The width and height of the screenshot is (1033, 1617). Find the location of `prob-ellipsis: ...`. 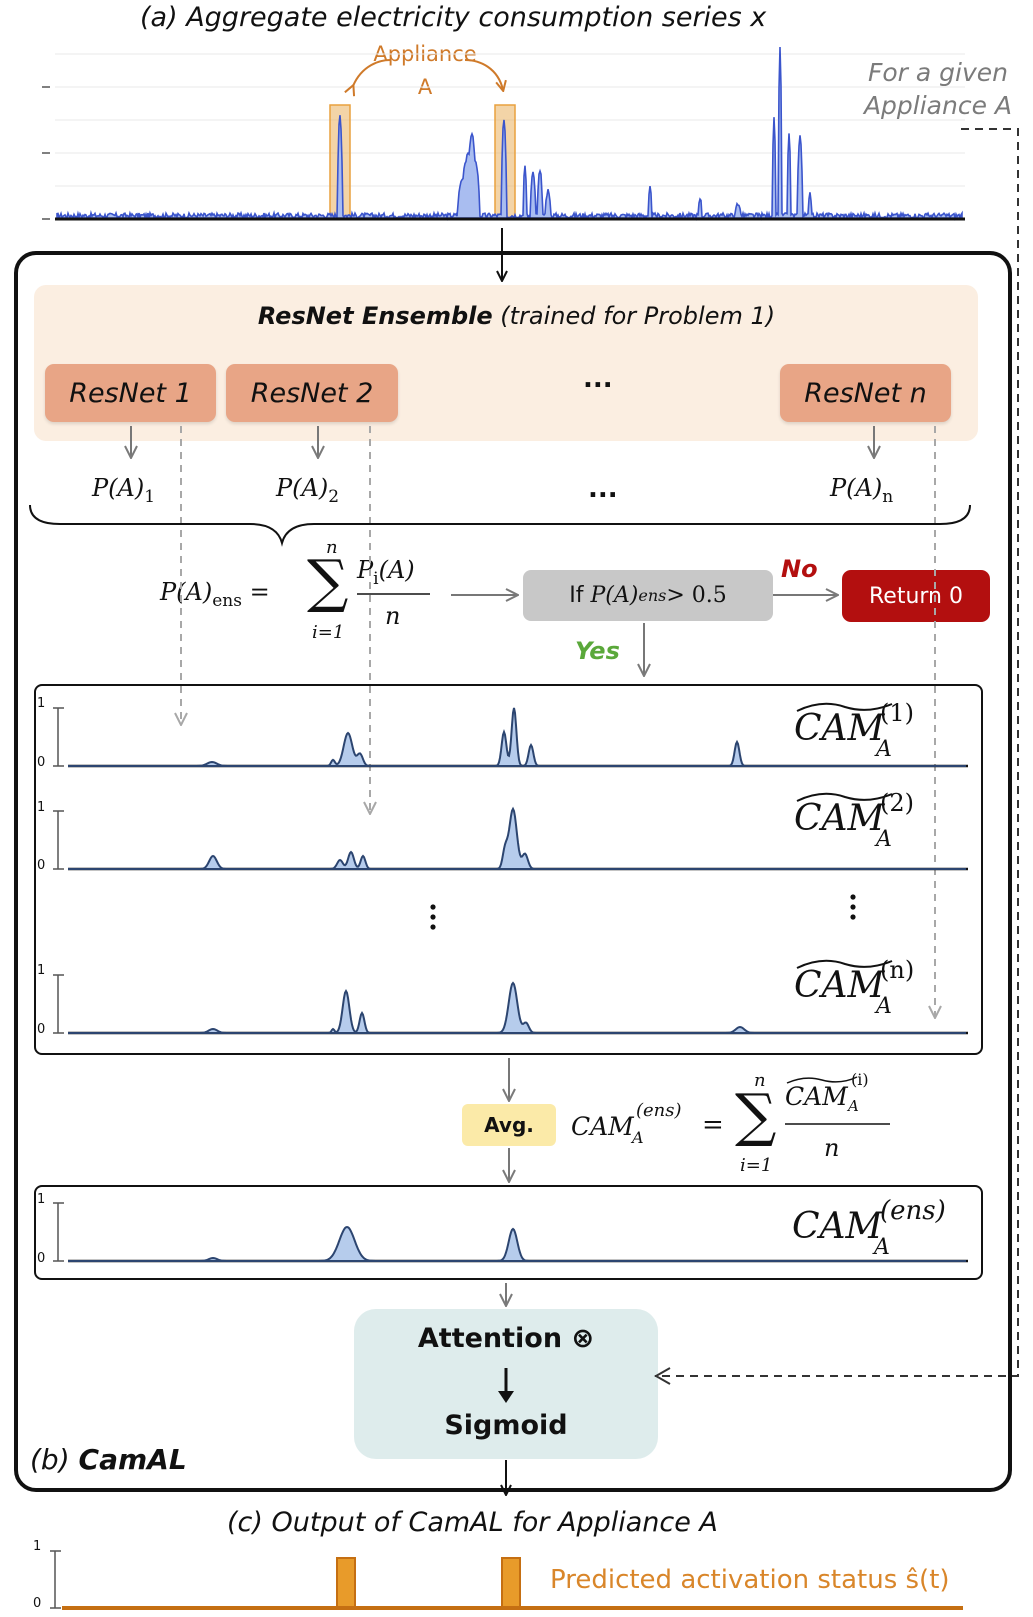

prob-ellipsis: ... is located at coordinates (603, 489).